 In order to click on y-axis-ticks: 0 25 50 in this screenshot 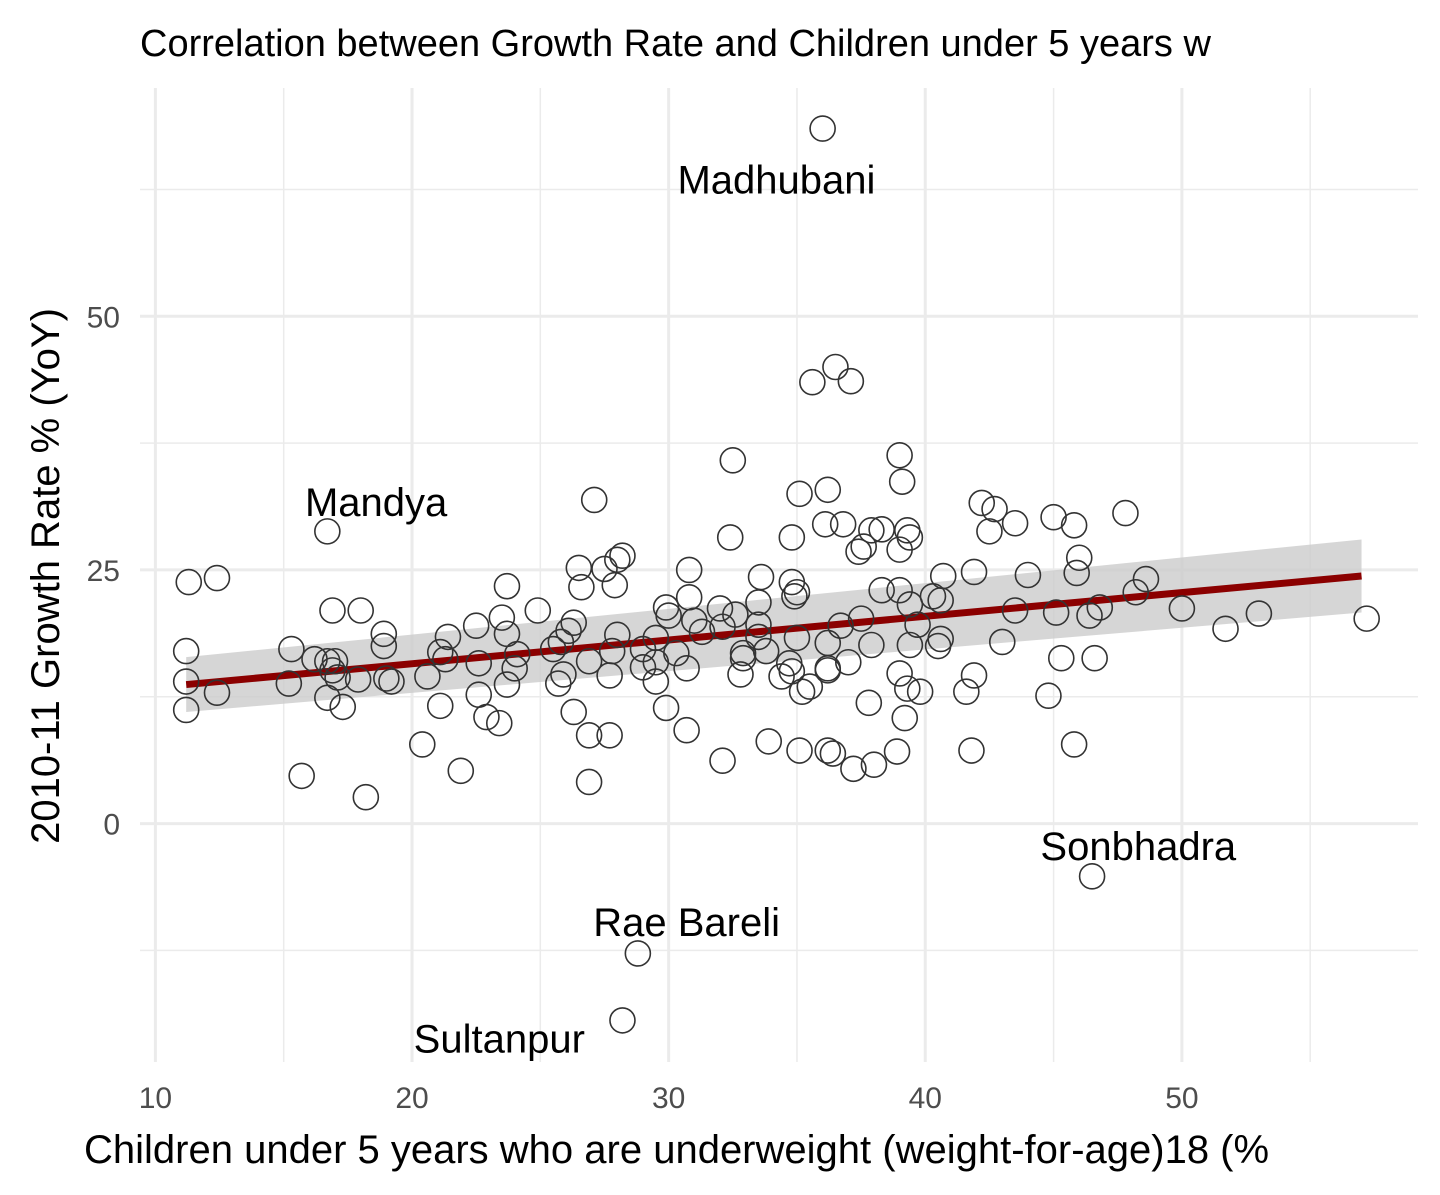, I will do `click(103, 571)`.